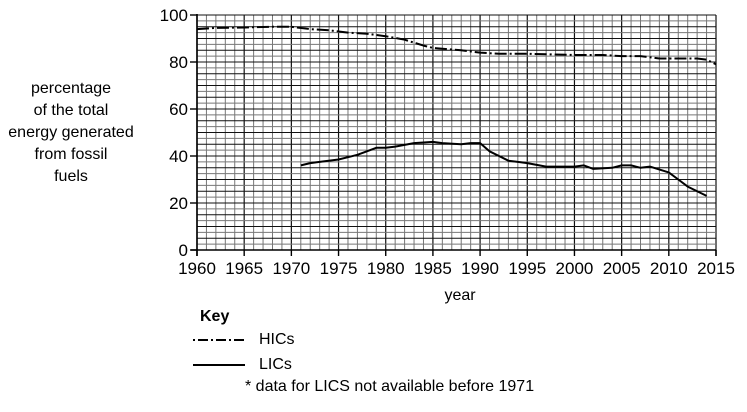 The width and height of the screenshot is (747, 412). What do you see at coordinates (71, 88) in the screenshot?
I see `y-axis-label-line: percentage` at bounding box center [71, 88].